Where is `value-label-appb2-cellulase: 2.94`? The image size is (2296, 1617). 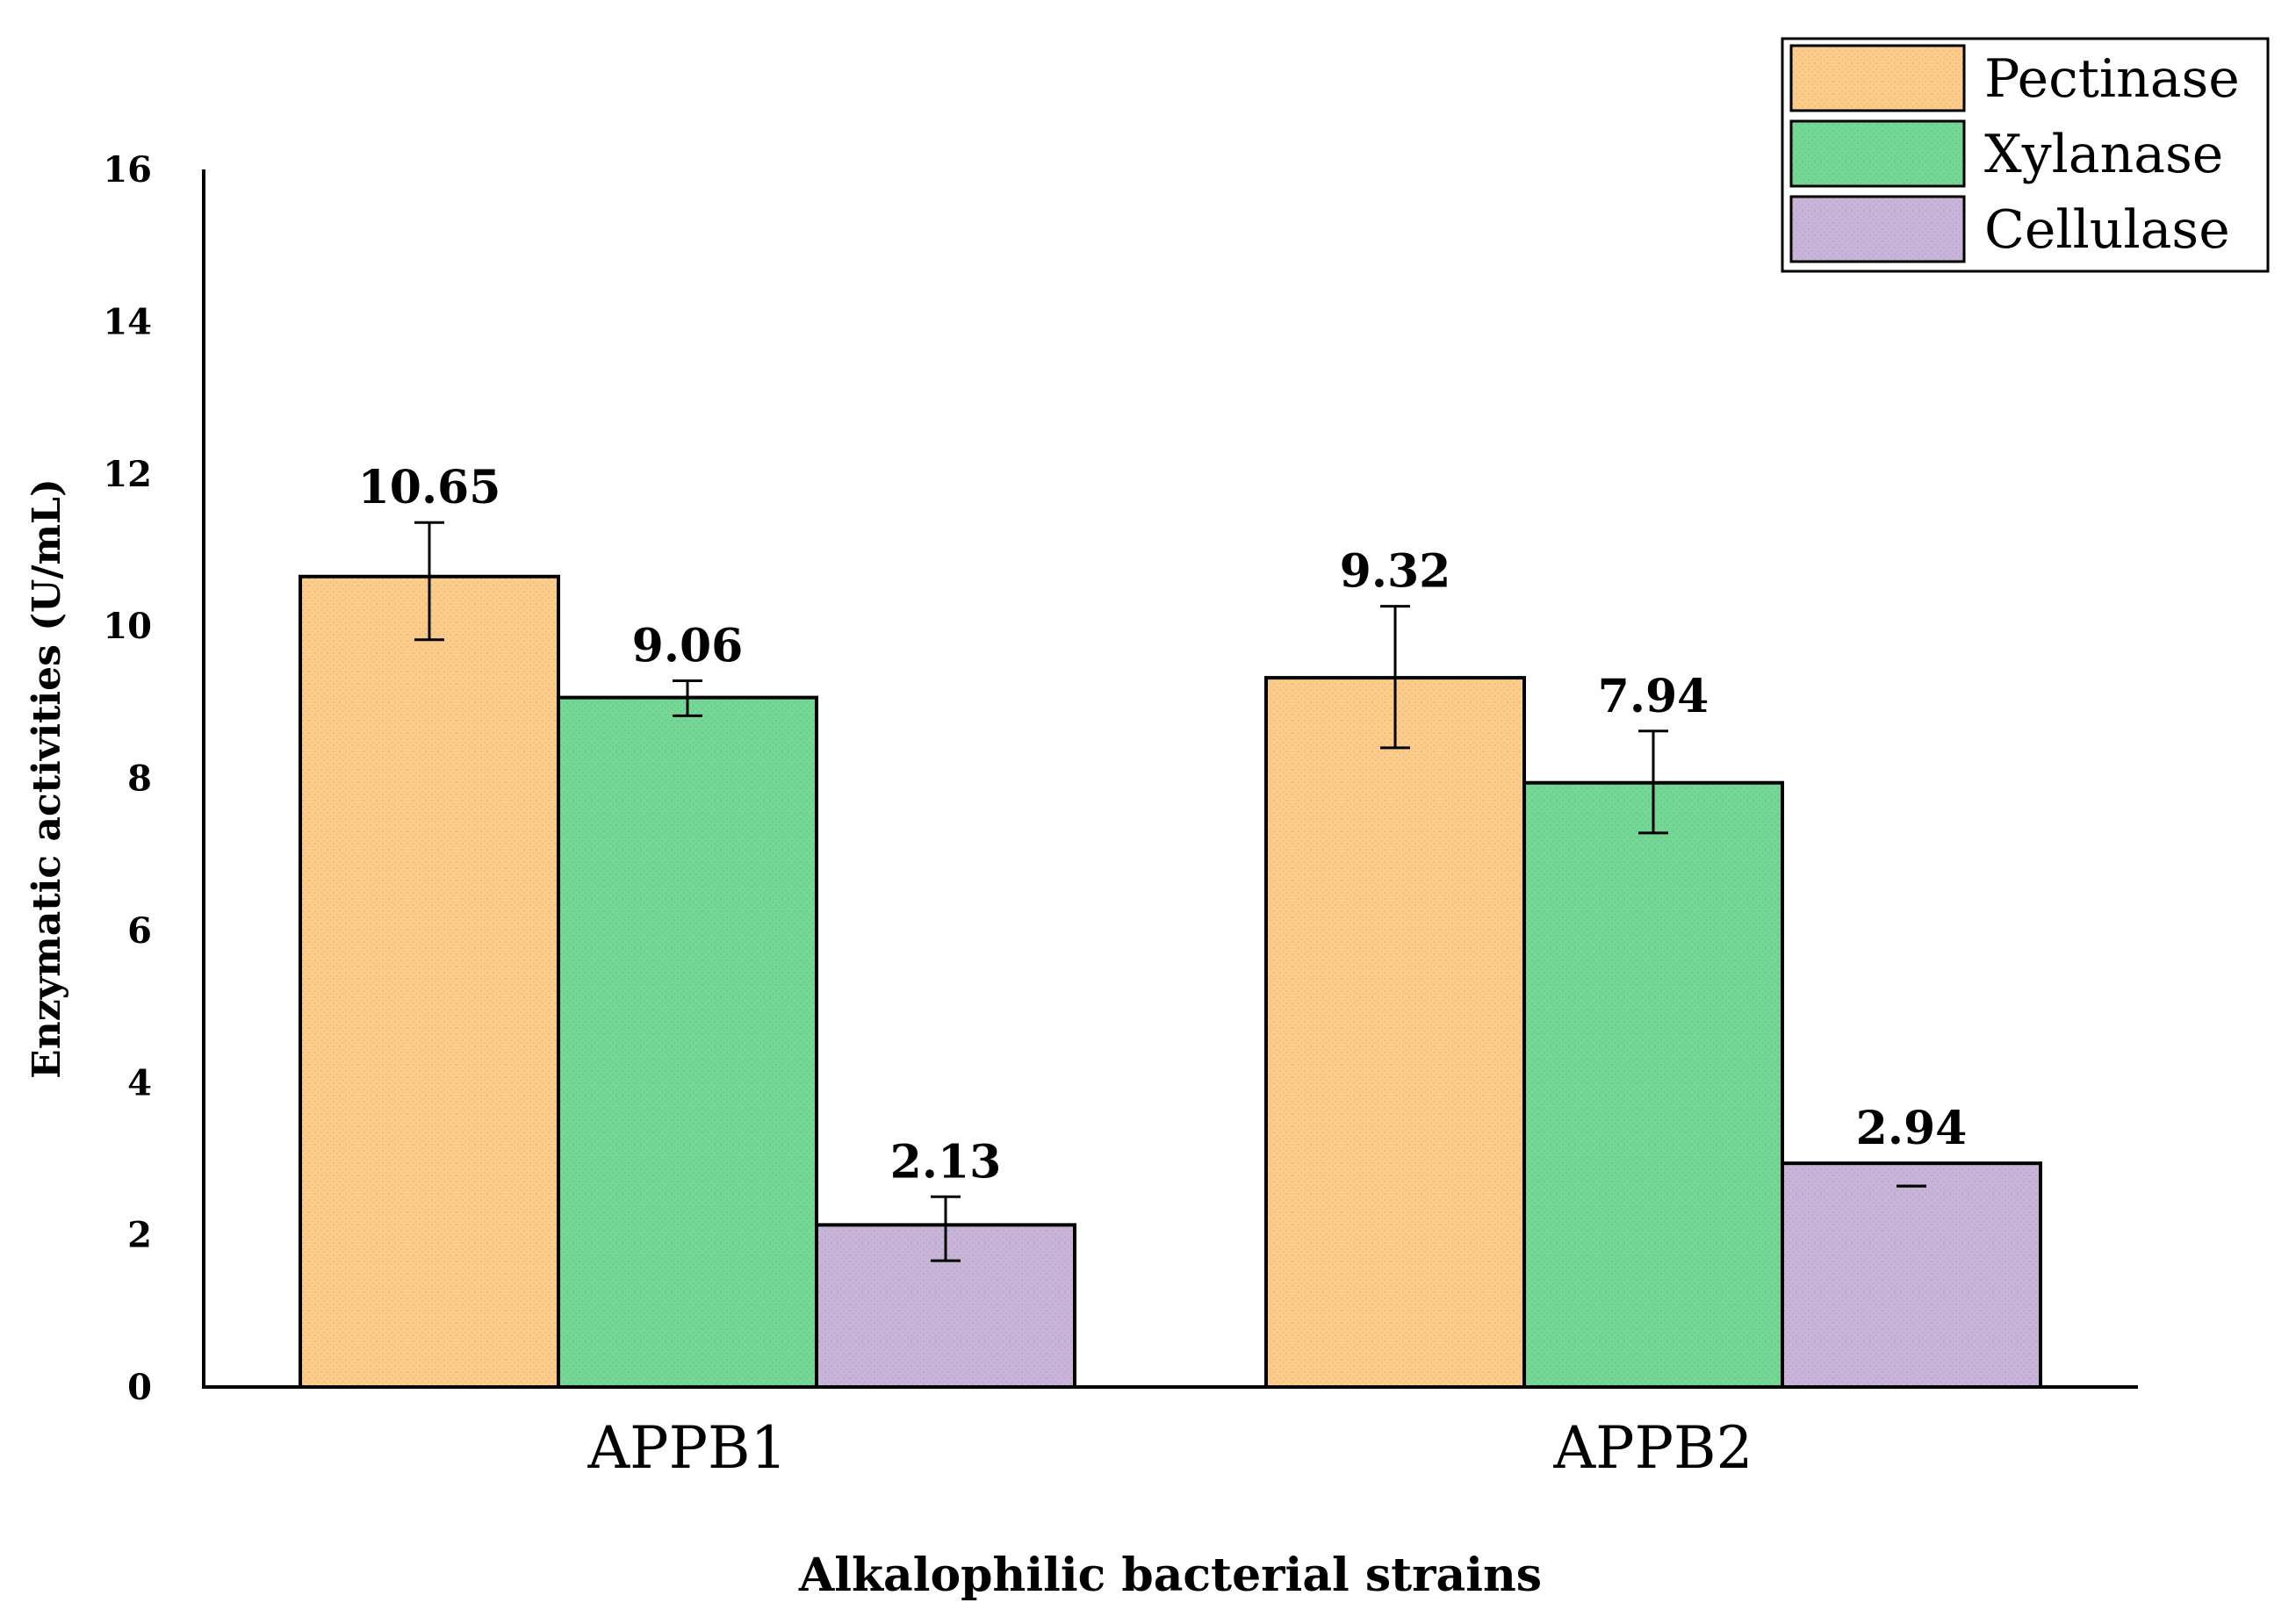 value-label-appb2-cellulase: 2.94 is located at coordinates (1912, 1128).